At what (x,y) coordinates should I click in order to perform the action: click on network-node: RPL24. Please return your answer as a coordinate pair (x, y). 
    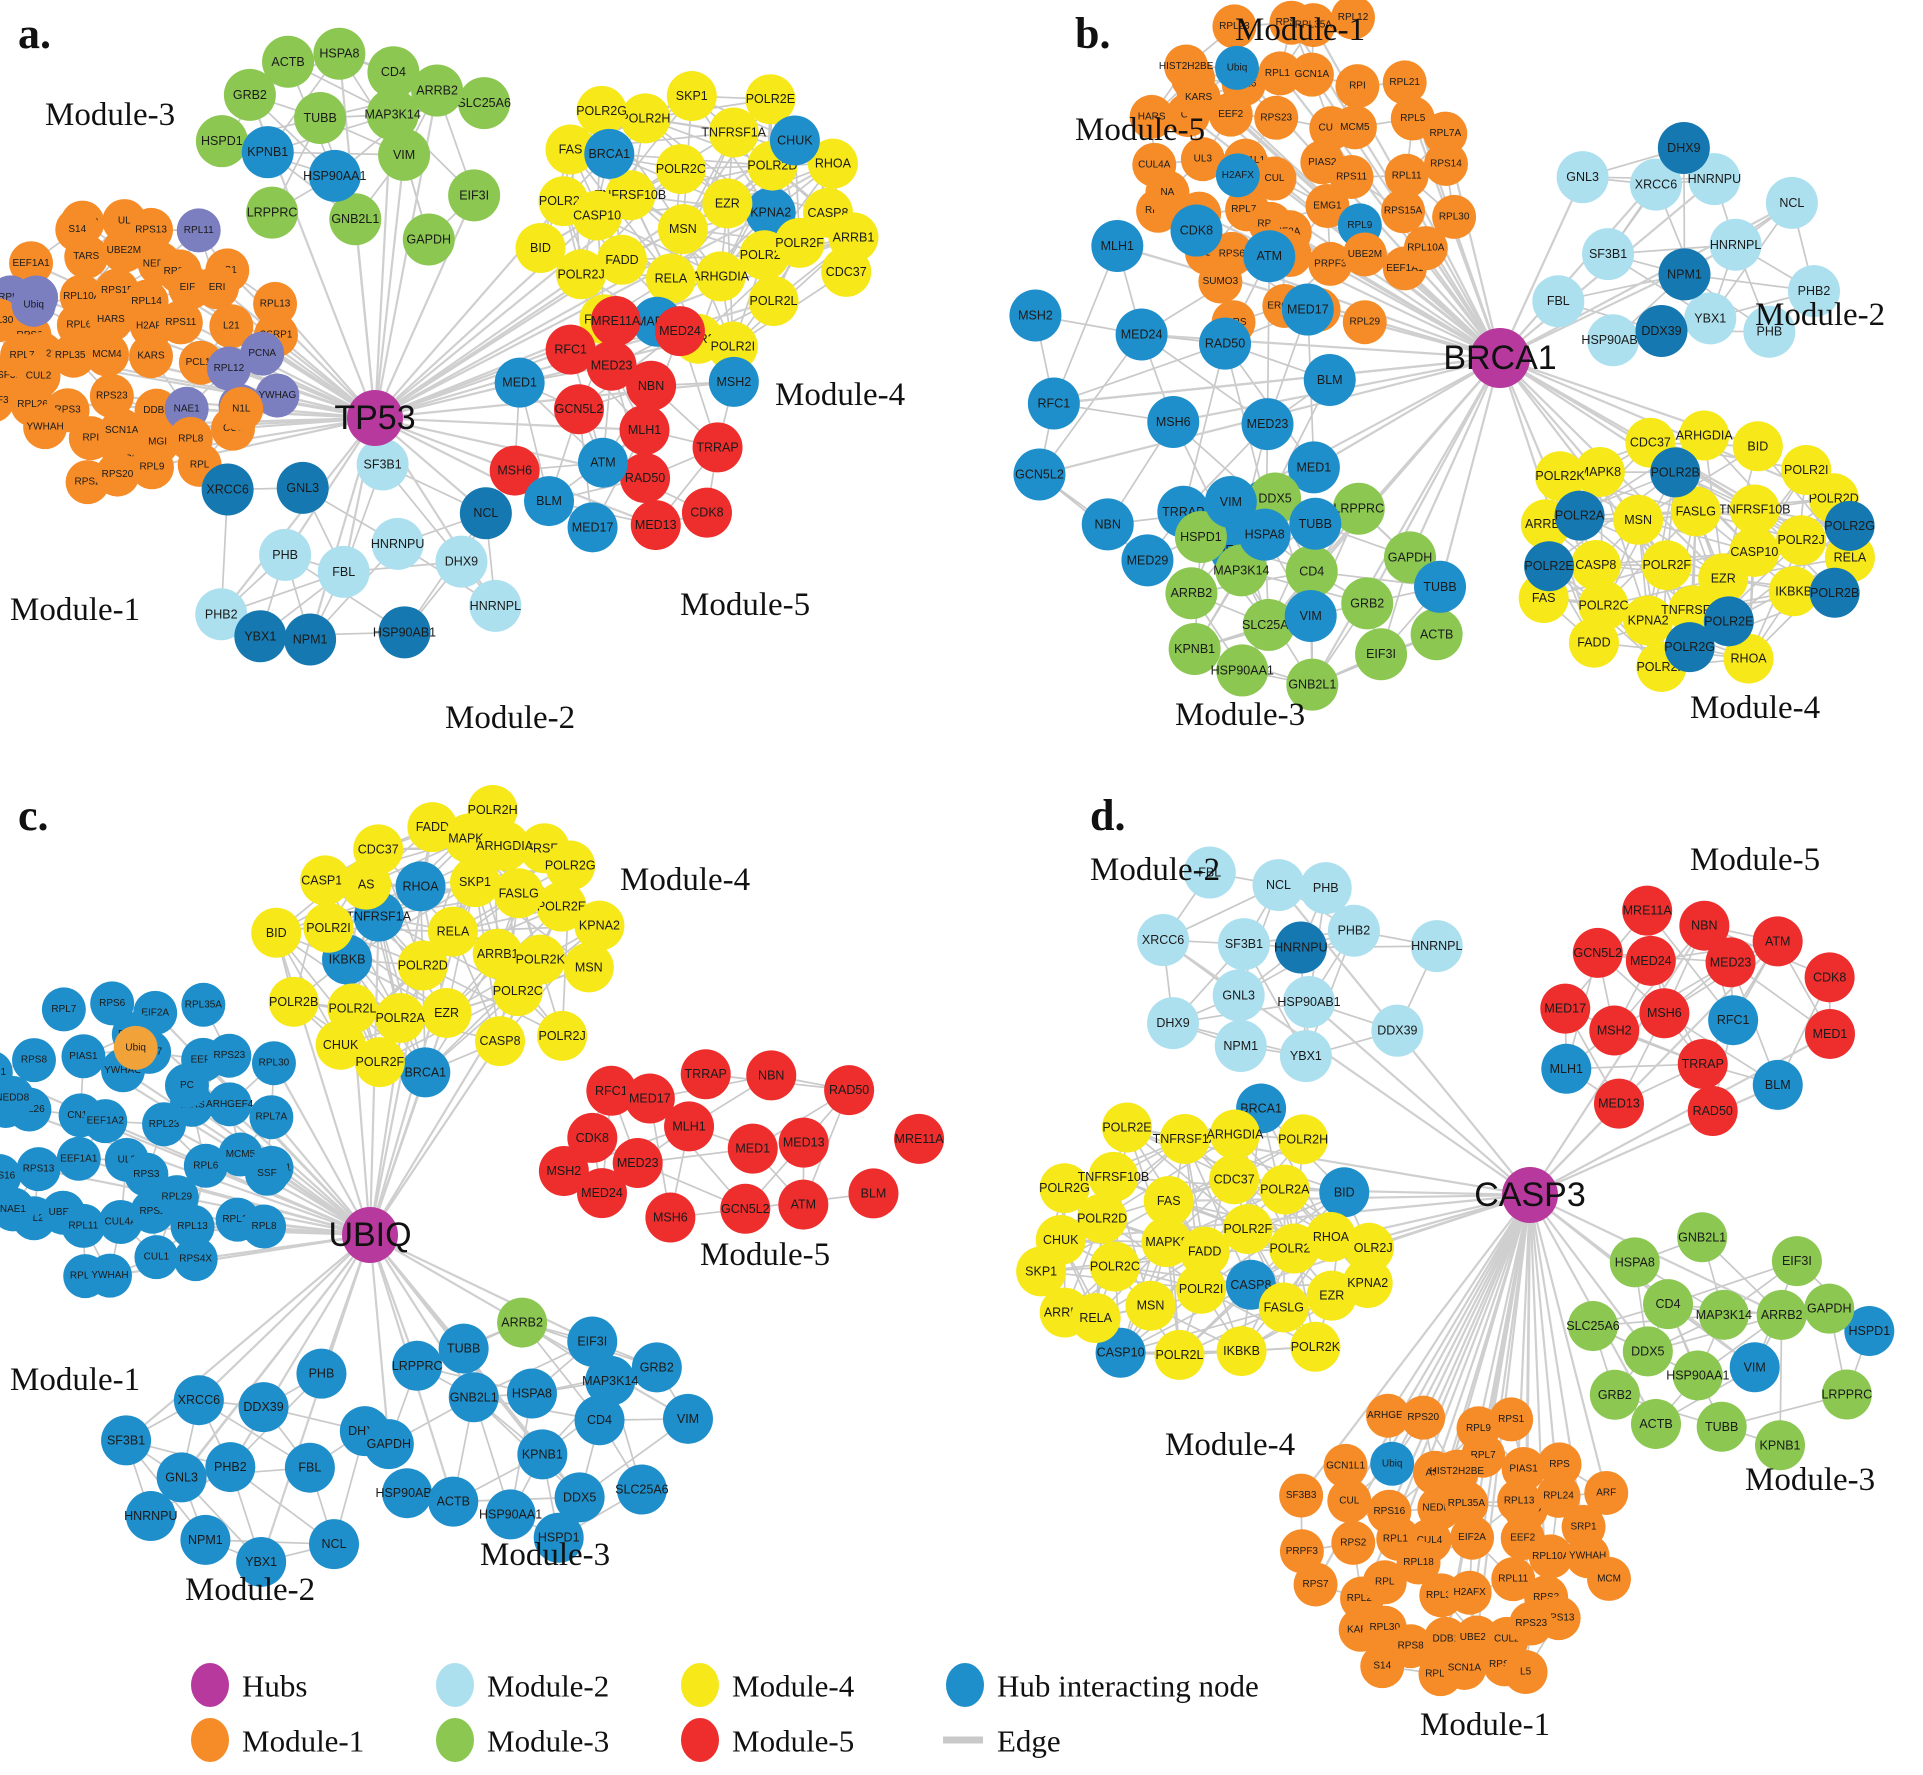
    Looking at the image, I should click on (1558, 1495).